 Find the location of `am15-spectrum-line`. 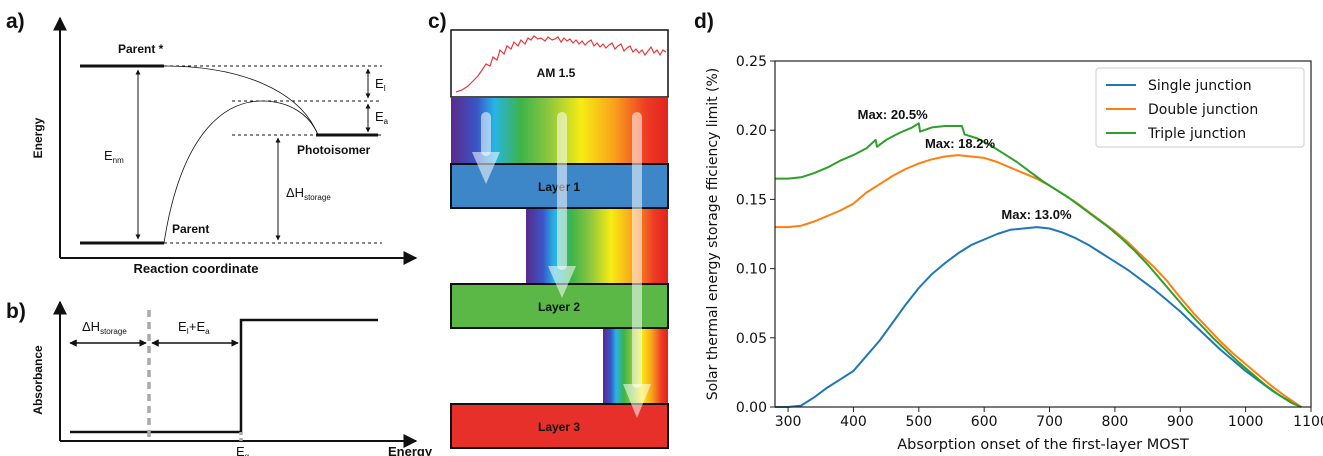

am15-spectrum-line is located at coordinates (561, 64).